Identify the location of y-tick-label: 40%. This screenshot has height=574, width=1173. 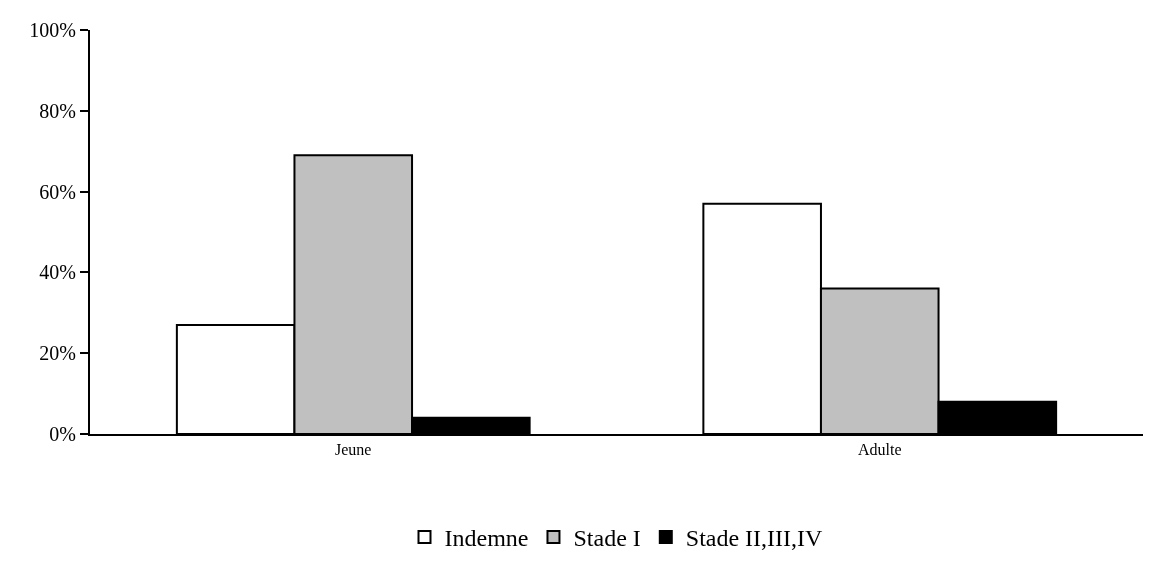
(57, 272).